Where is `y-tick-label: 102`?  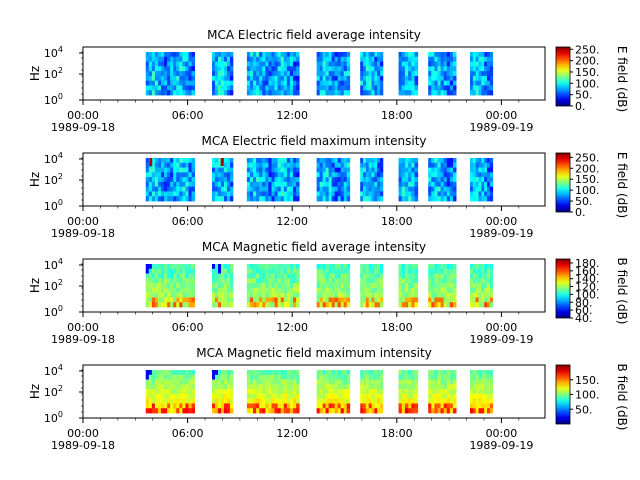
y-tick-label: 102 is located at coordinates (53, 285).